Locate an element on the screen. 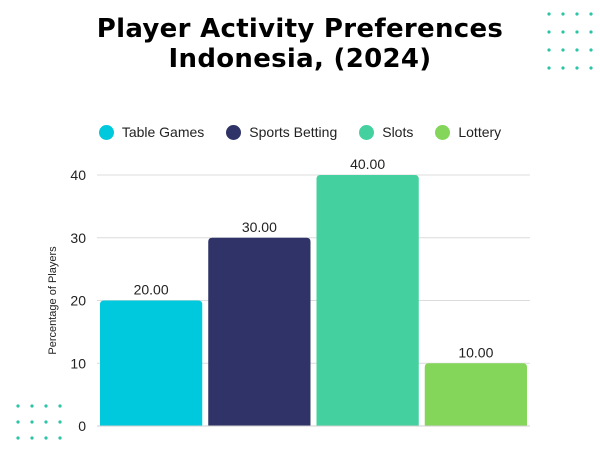 This screenshot has width=600, height=450. legend-label: Sports Betting is located at coordinates (293, 132).